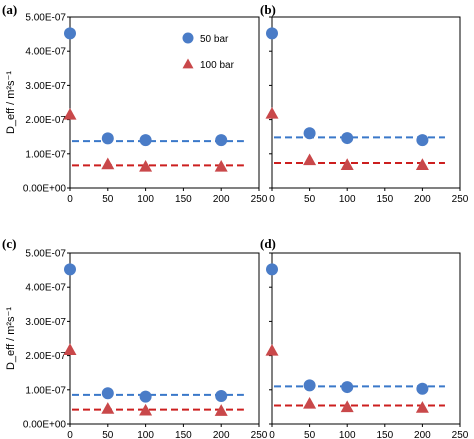  Describe the element at coordinates (9, 243) in the screenshot. I see `panel-label: (c)` at that location.